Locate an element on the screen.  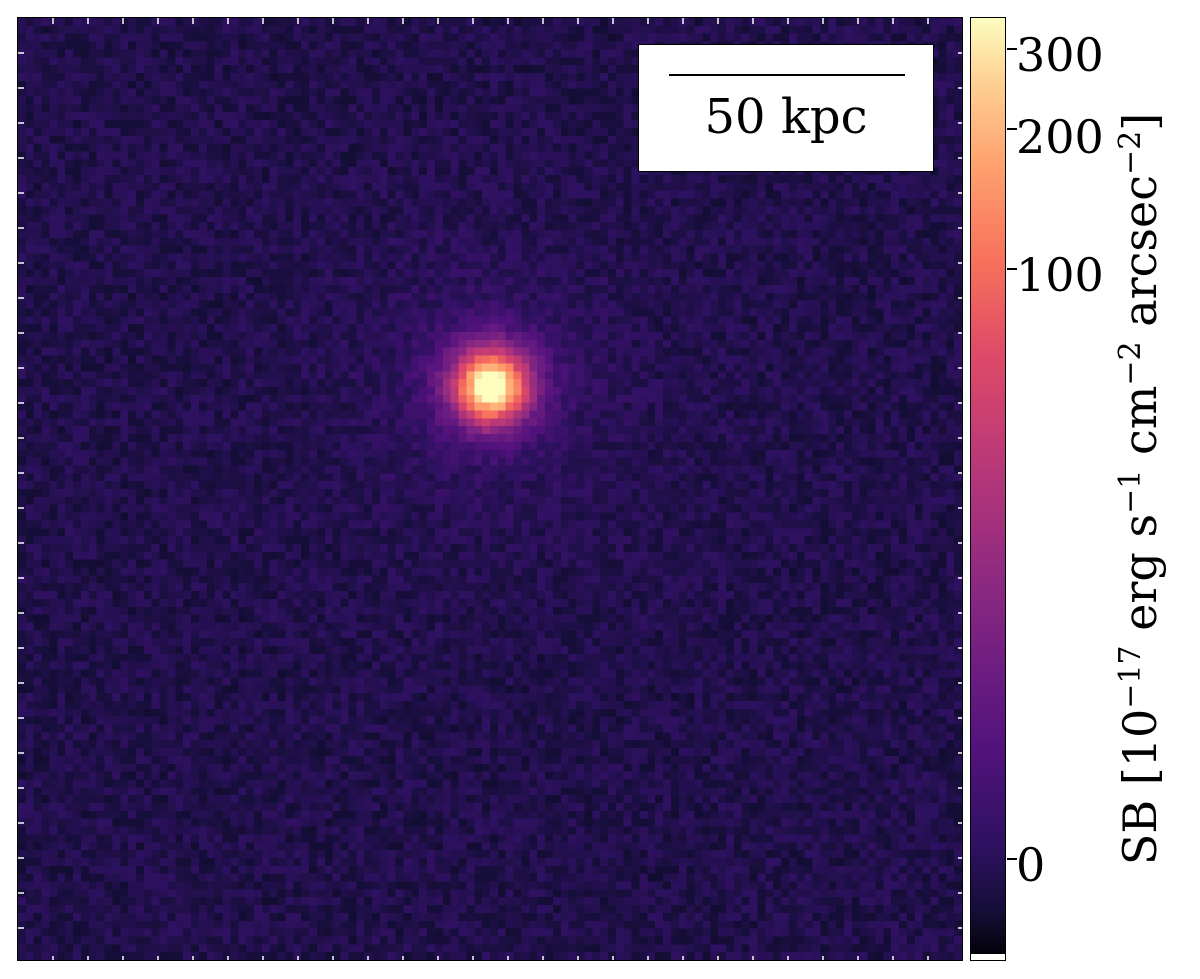
colorbar-label-0: 0 is located at coordinates (1031, 865).